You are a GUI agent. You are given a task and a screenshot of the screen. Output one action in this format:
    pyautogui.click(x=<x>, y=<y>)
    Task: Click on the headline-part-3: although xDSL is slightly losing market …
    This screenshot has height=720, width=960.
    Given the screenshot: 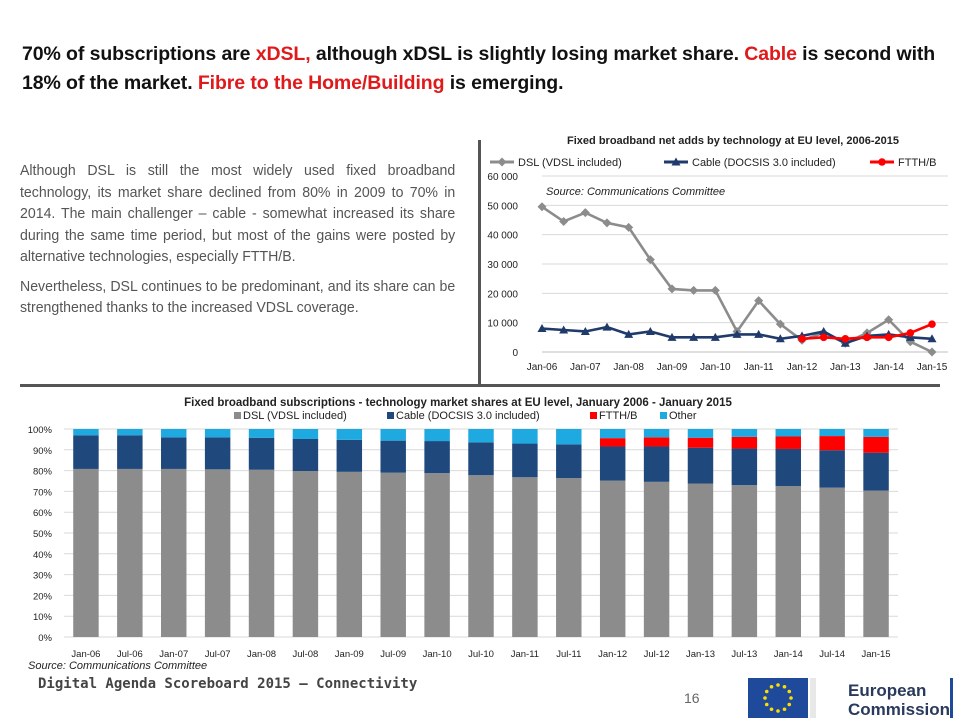 What is the action you would take?
    pyautogui.click(x=527, y=54)
    